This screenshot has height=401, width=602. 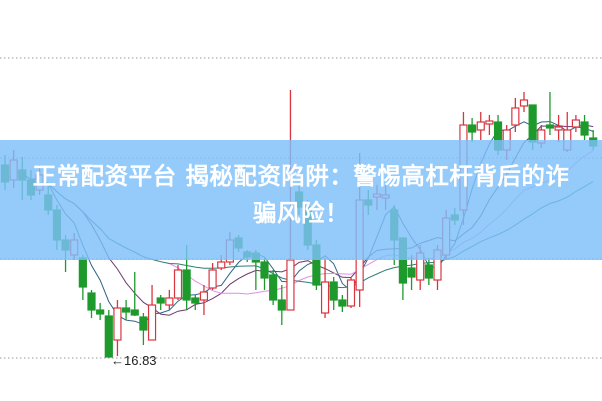 What do you see at coordinates (301, 213) in the screenshot?
I see `banner-title-line2: 骗风险！` at bounding box center [301, 213].